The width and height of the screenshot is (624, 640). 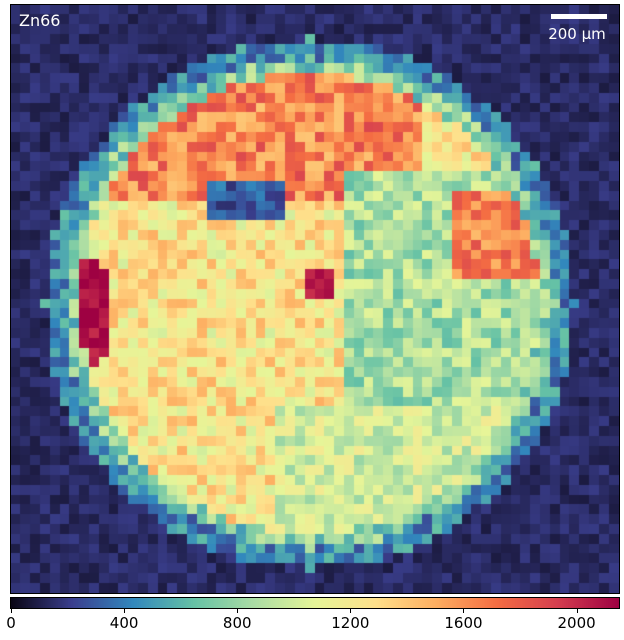 I want to click on colorbar, so click(x=315, y=603).